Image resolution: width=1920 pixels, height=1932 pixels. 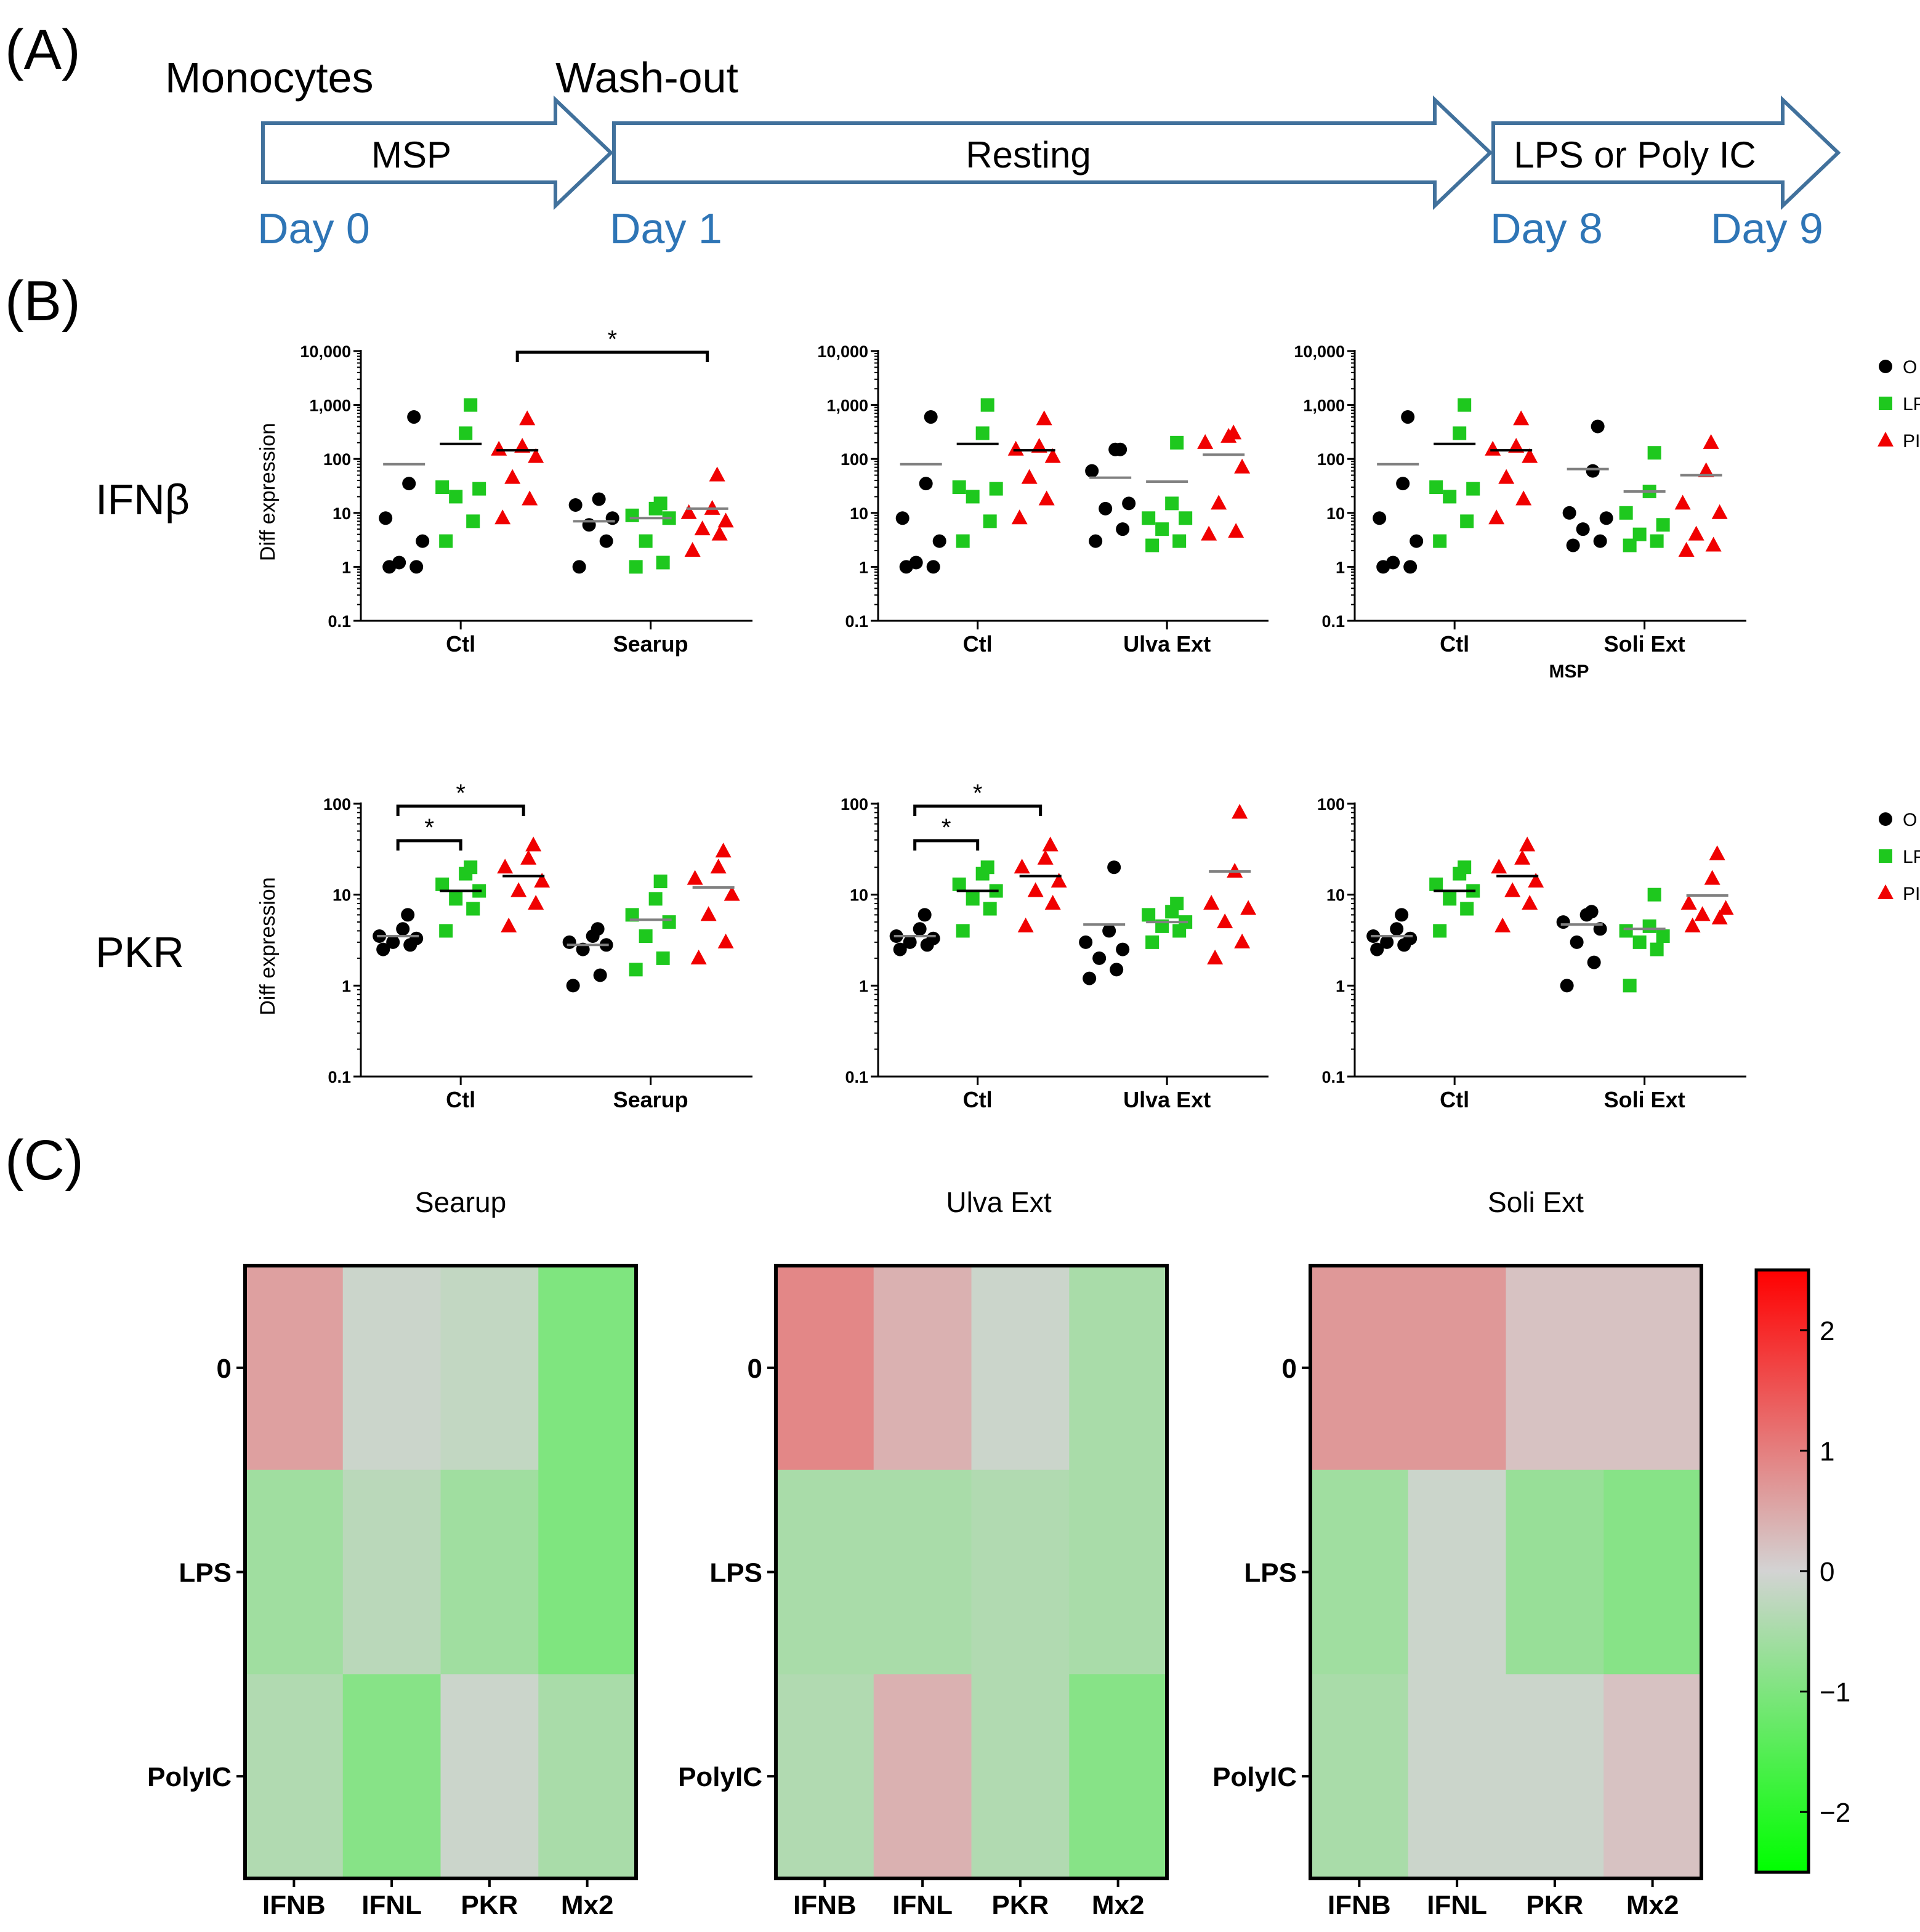 I want to click on panel-label: (B), so click(x=43, y=301).